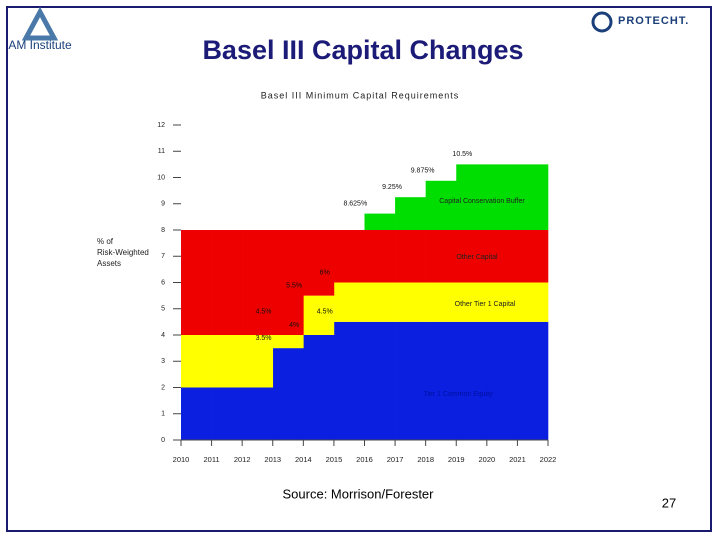 The image size is (720, 540). I want to click on y-tick-label: 12, so click(161, 125).